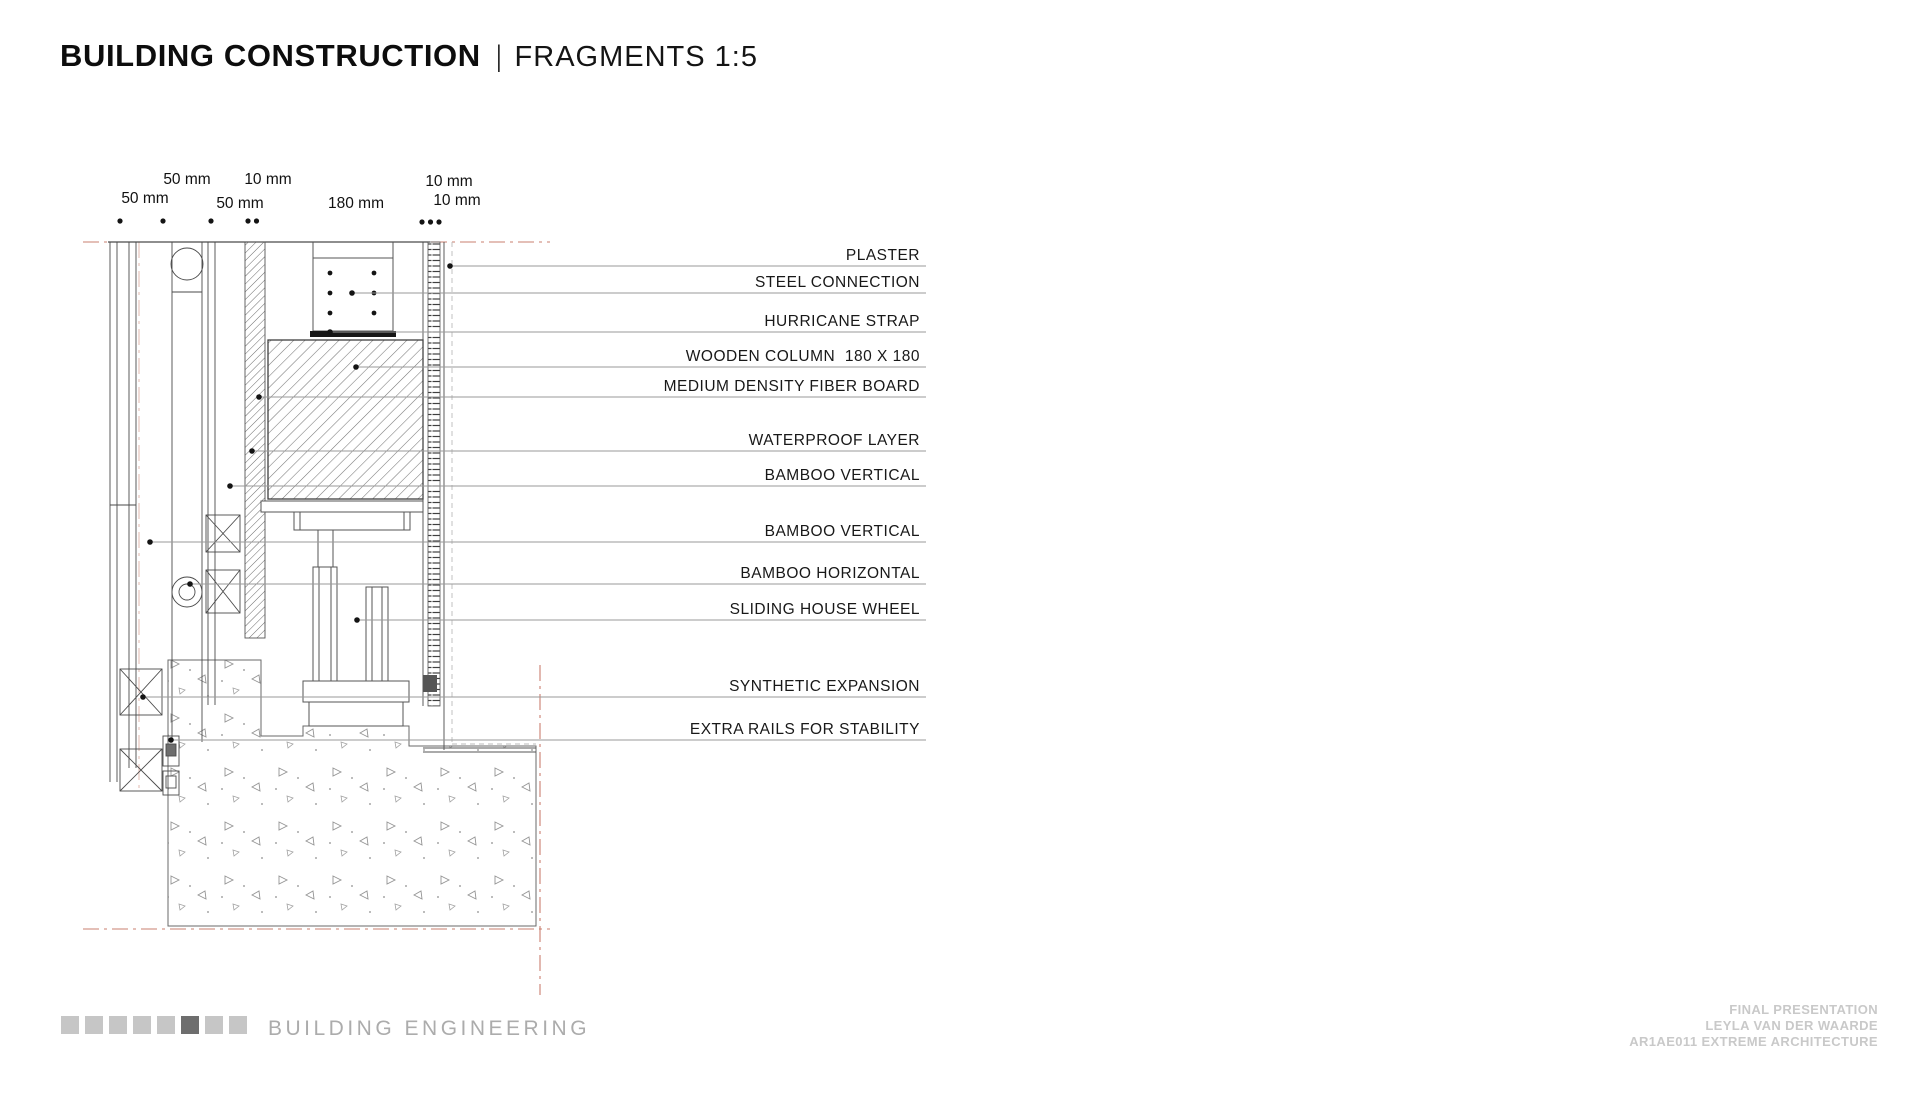 The height and width of the screenshot is (1097, 1920). What do you see at coordinates (353, 334) in the screenshot?
I see `hurricane-strap-plate` at bounding box center [353, 334].